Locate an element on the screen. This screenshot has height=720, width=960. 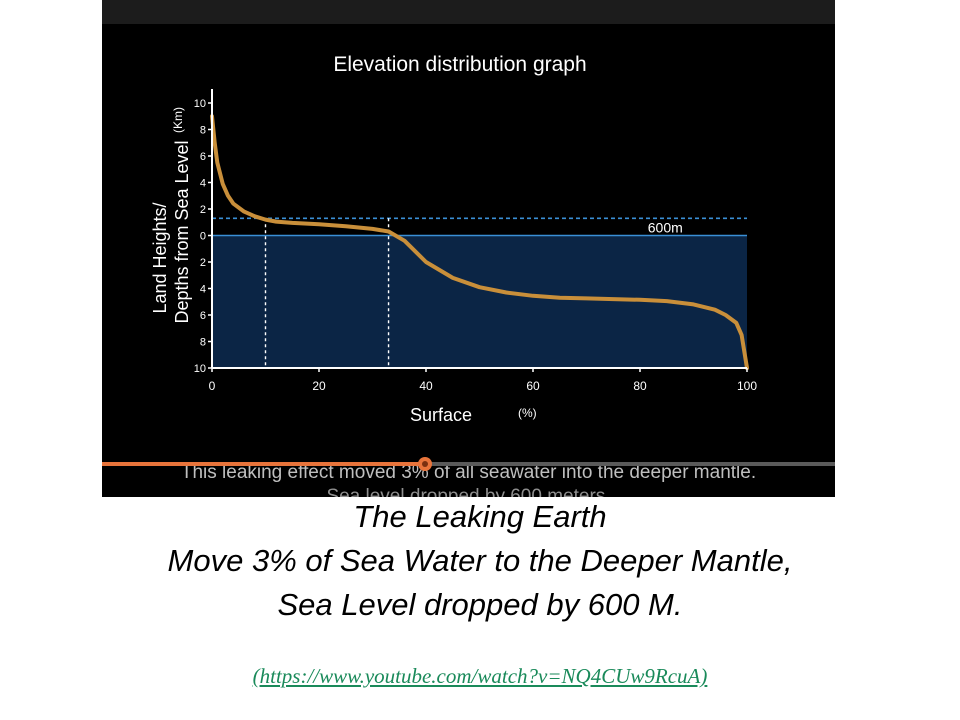
y-tick-label: 0 is located at coordinates (203, 237).